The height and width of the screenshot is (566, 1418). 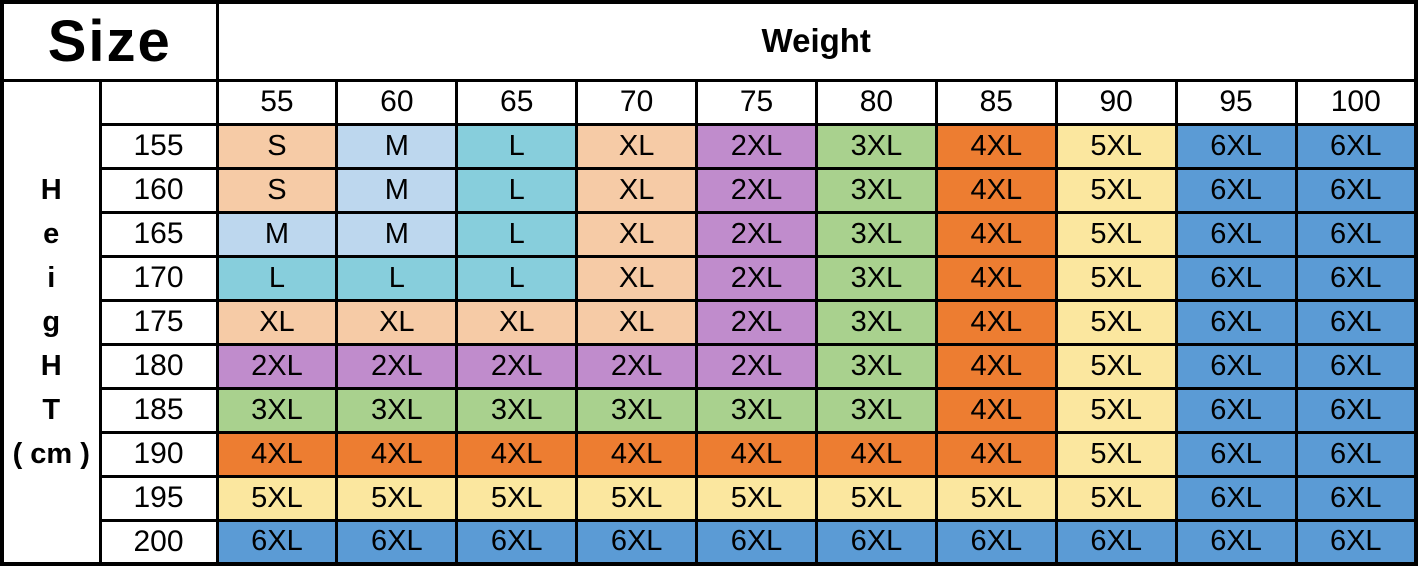 I want to click on height-header-cell: 160, so click(x=158, y=190).